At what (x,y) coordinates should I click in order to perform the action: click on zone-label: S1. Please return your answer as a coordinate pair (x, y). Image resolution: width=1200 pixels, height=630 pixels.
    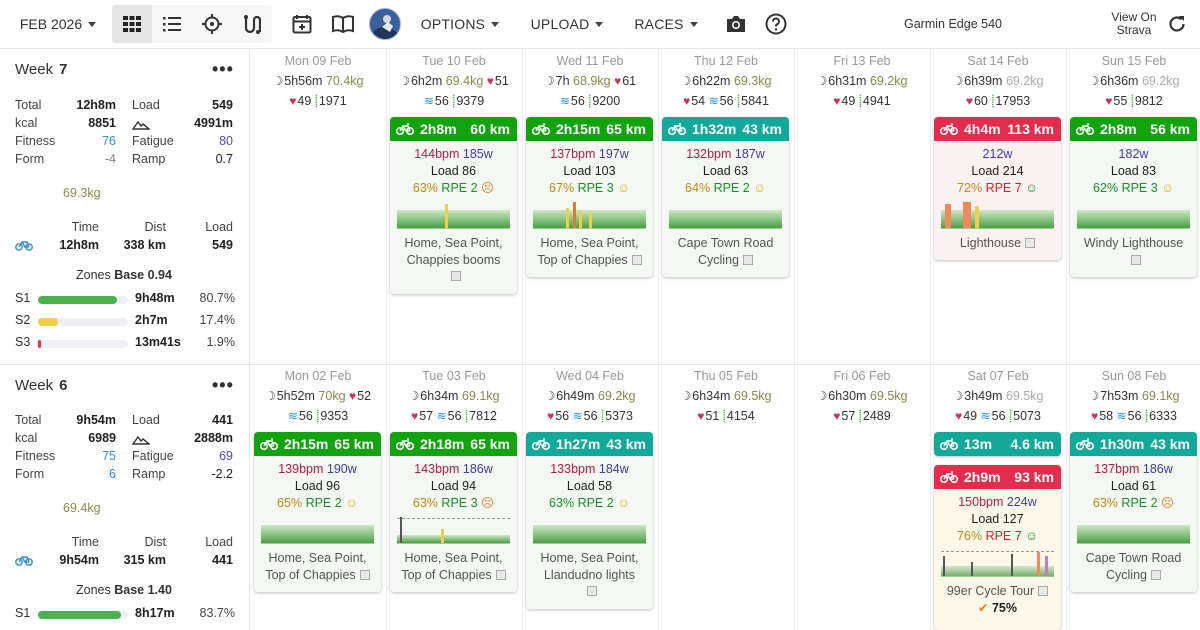
    Looking at the image, I should click on (23, 298).